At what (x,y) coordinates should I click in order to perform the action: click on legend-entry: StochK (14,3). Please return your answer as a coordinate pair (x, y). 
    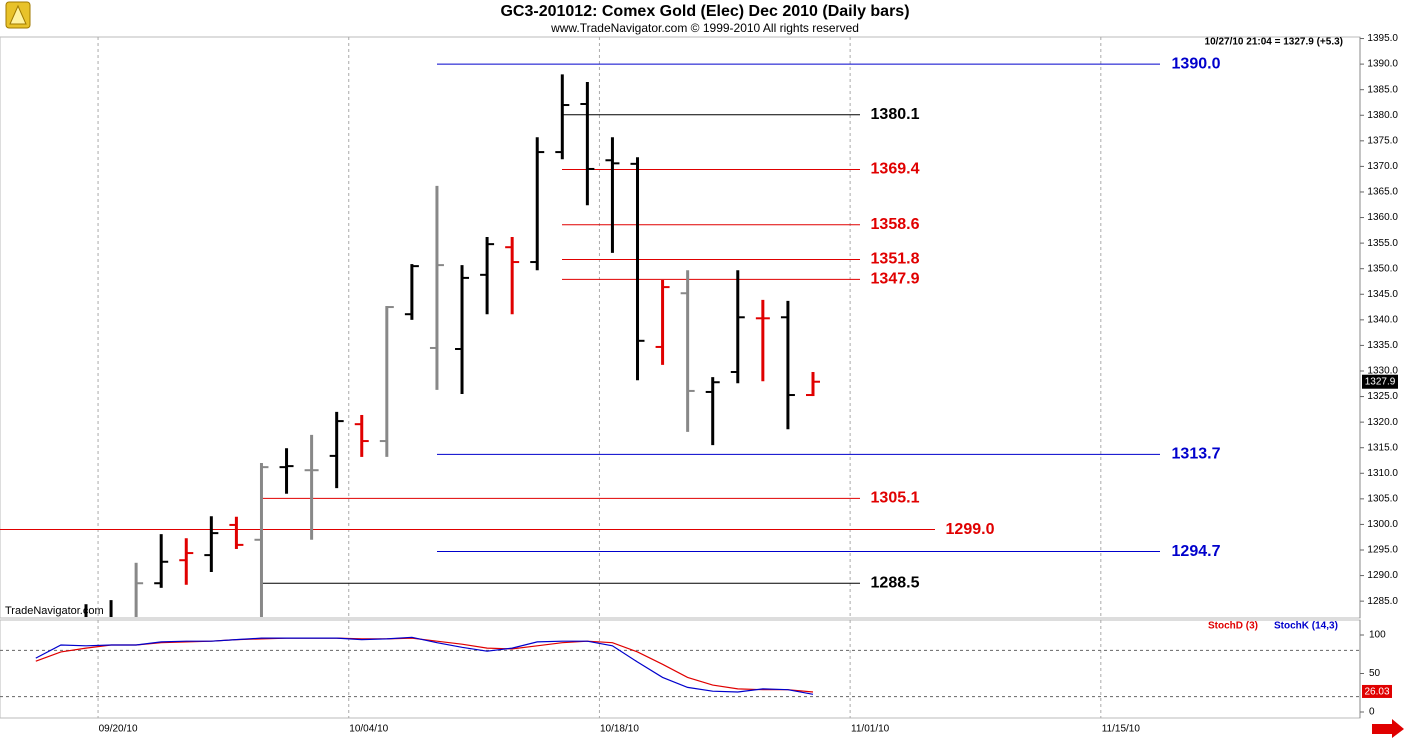
    Looking at the image, I should click on (1306, 626).